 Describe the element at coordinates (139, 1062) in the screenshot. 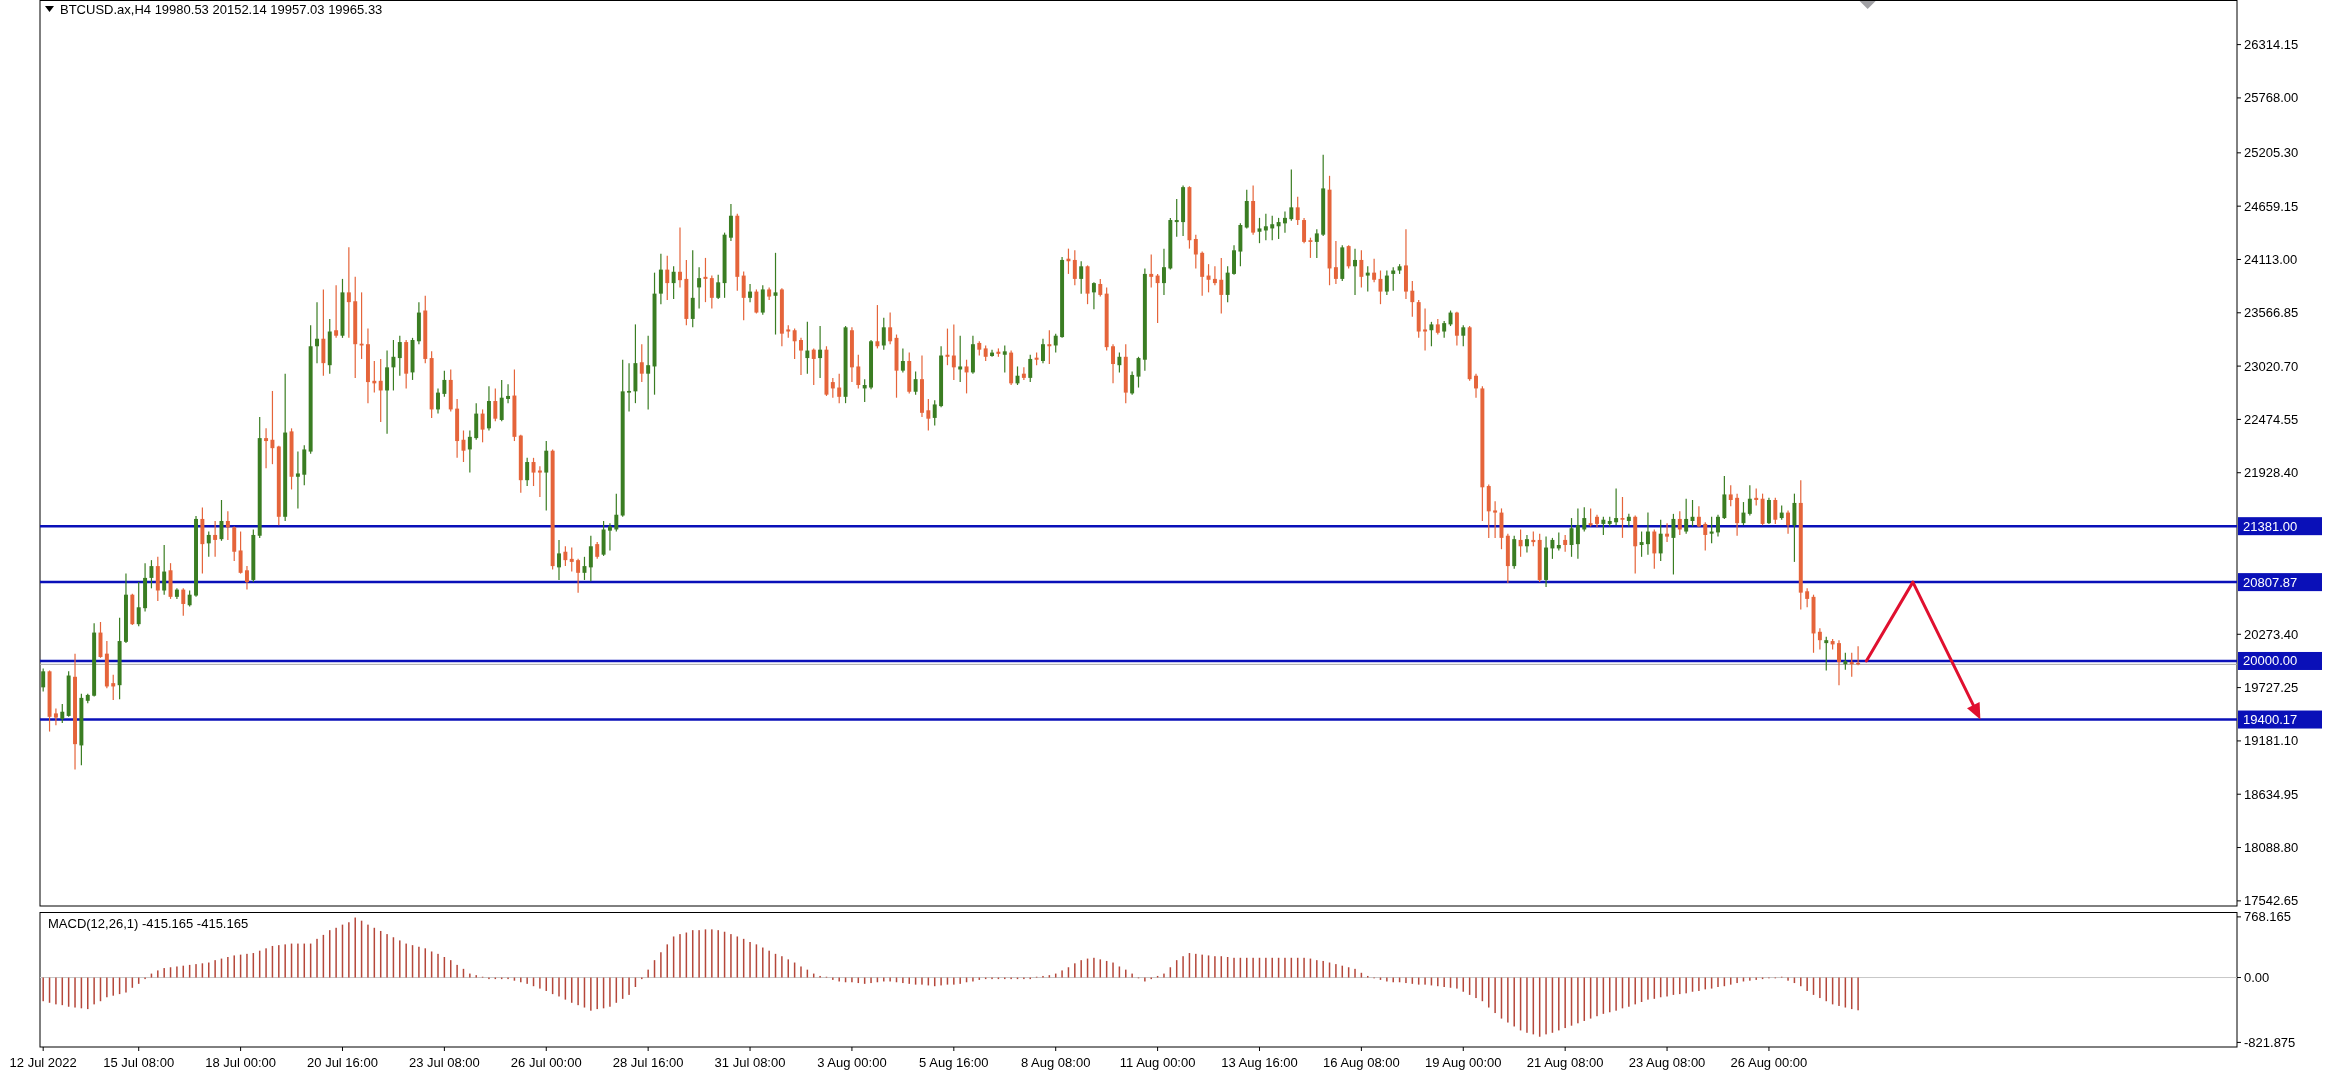

I see `x-tick-label: 15 Jul 08:00` at that location.